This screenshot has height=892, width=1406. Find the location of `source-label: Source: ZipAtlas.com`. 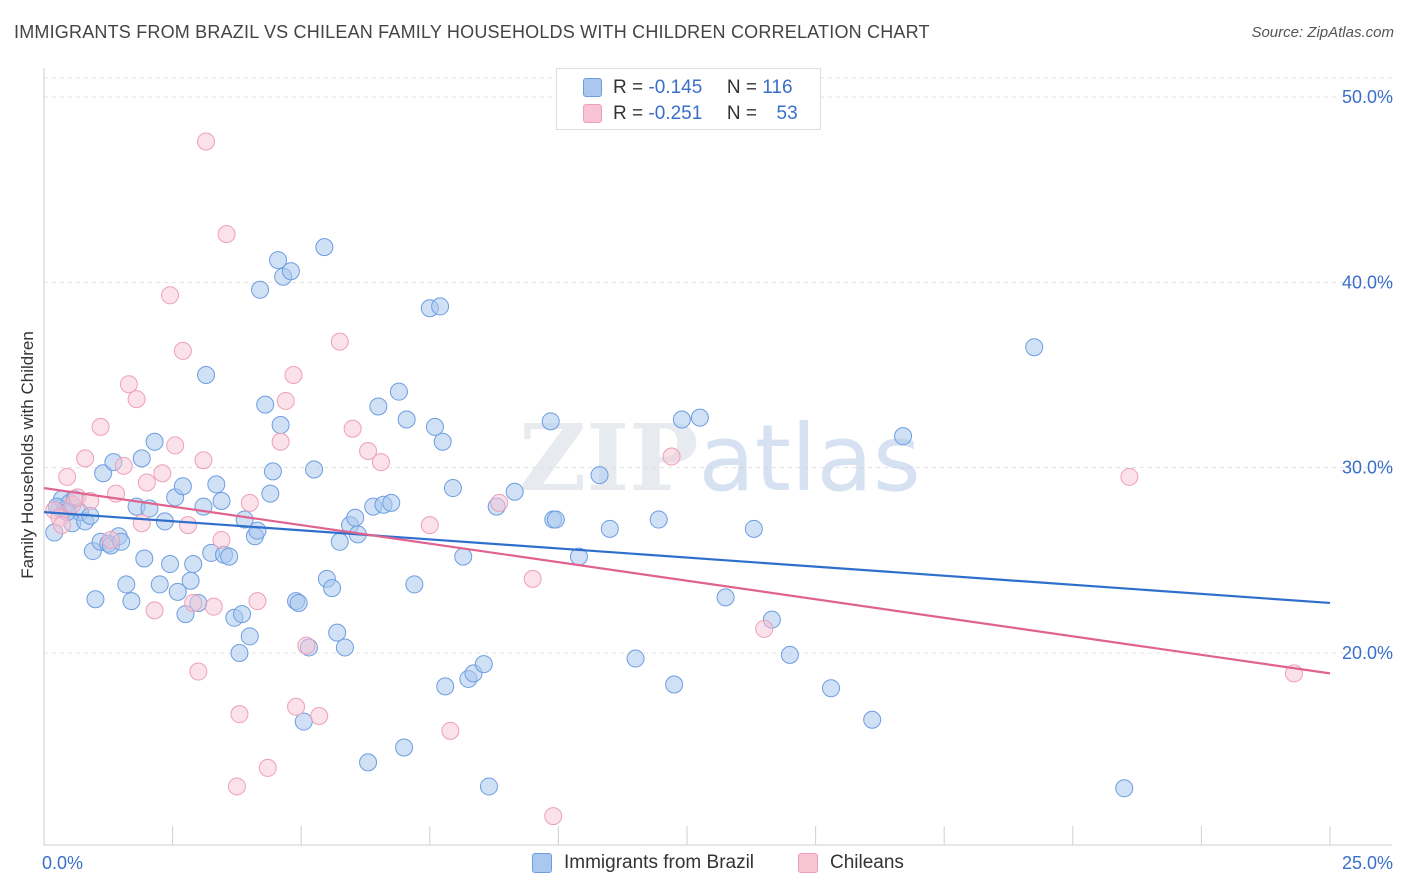

source-label: Source: ZipAtlas.com is located at coordinates (1322, 32).